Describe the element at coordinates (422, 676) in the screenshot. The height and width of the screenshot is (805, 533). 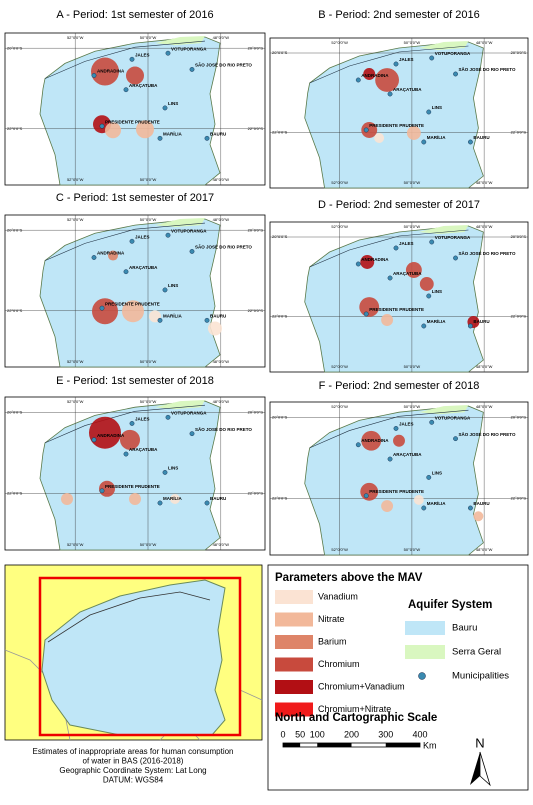
I see `legend-municipality` at that location.